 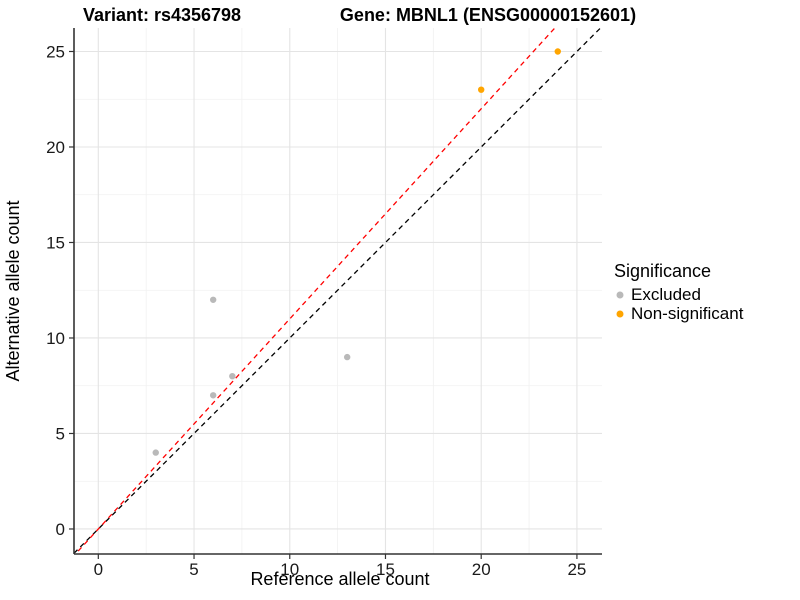 What do you see at coordinates (55, 147) in the screenshot?
I see `y-tick-label: 20` at bounding box center [55, 147].